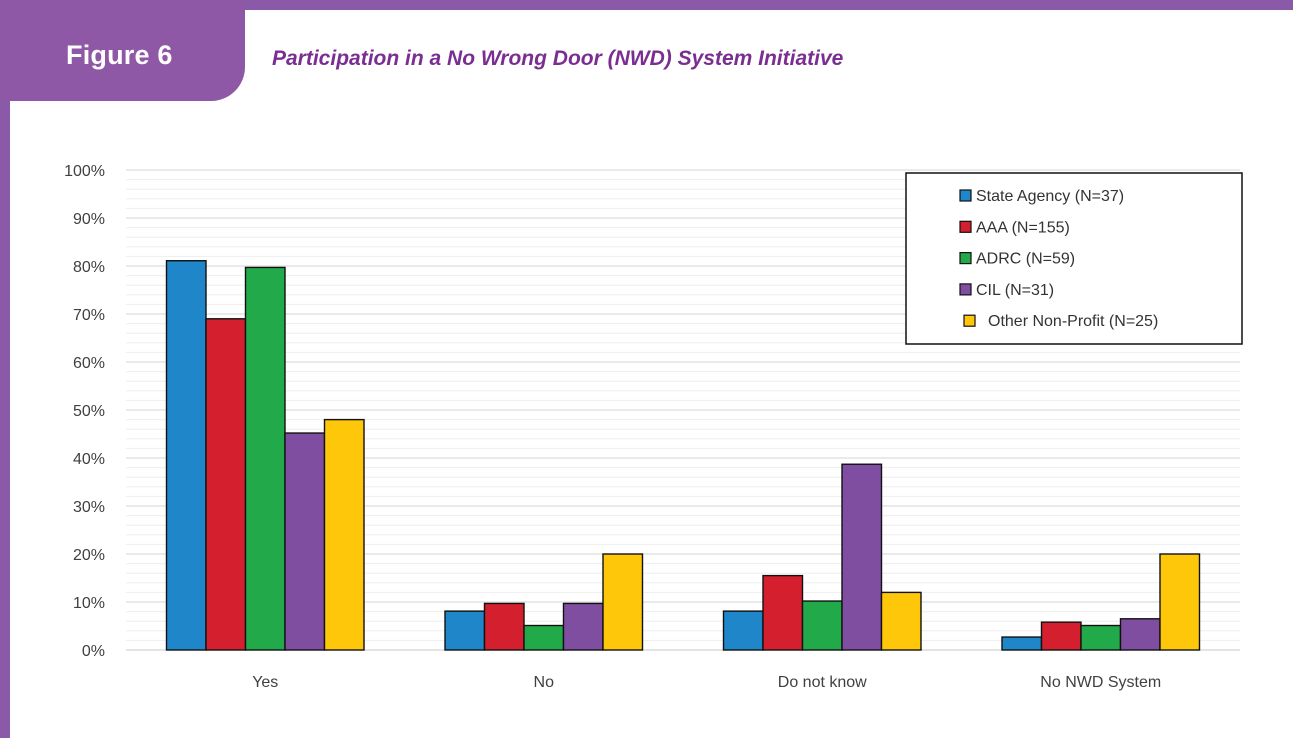 The width and height of the screenshot is (1293, 738). What do you see at coordinates (89, 363) in the screenshot?
I see `y-tick-label: 60%` at bounding box center [89, 363].